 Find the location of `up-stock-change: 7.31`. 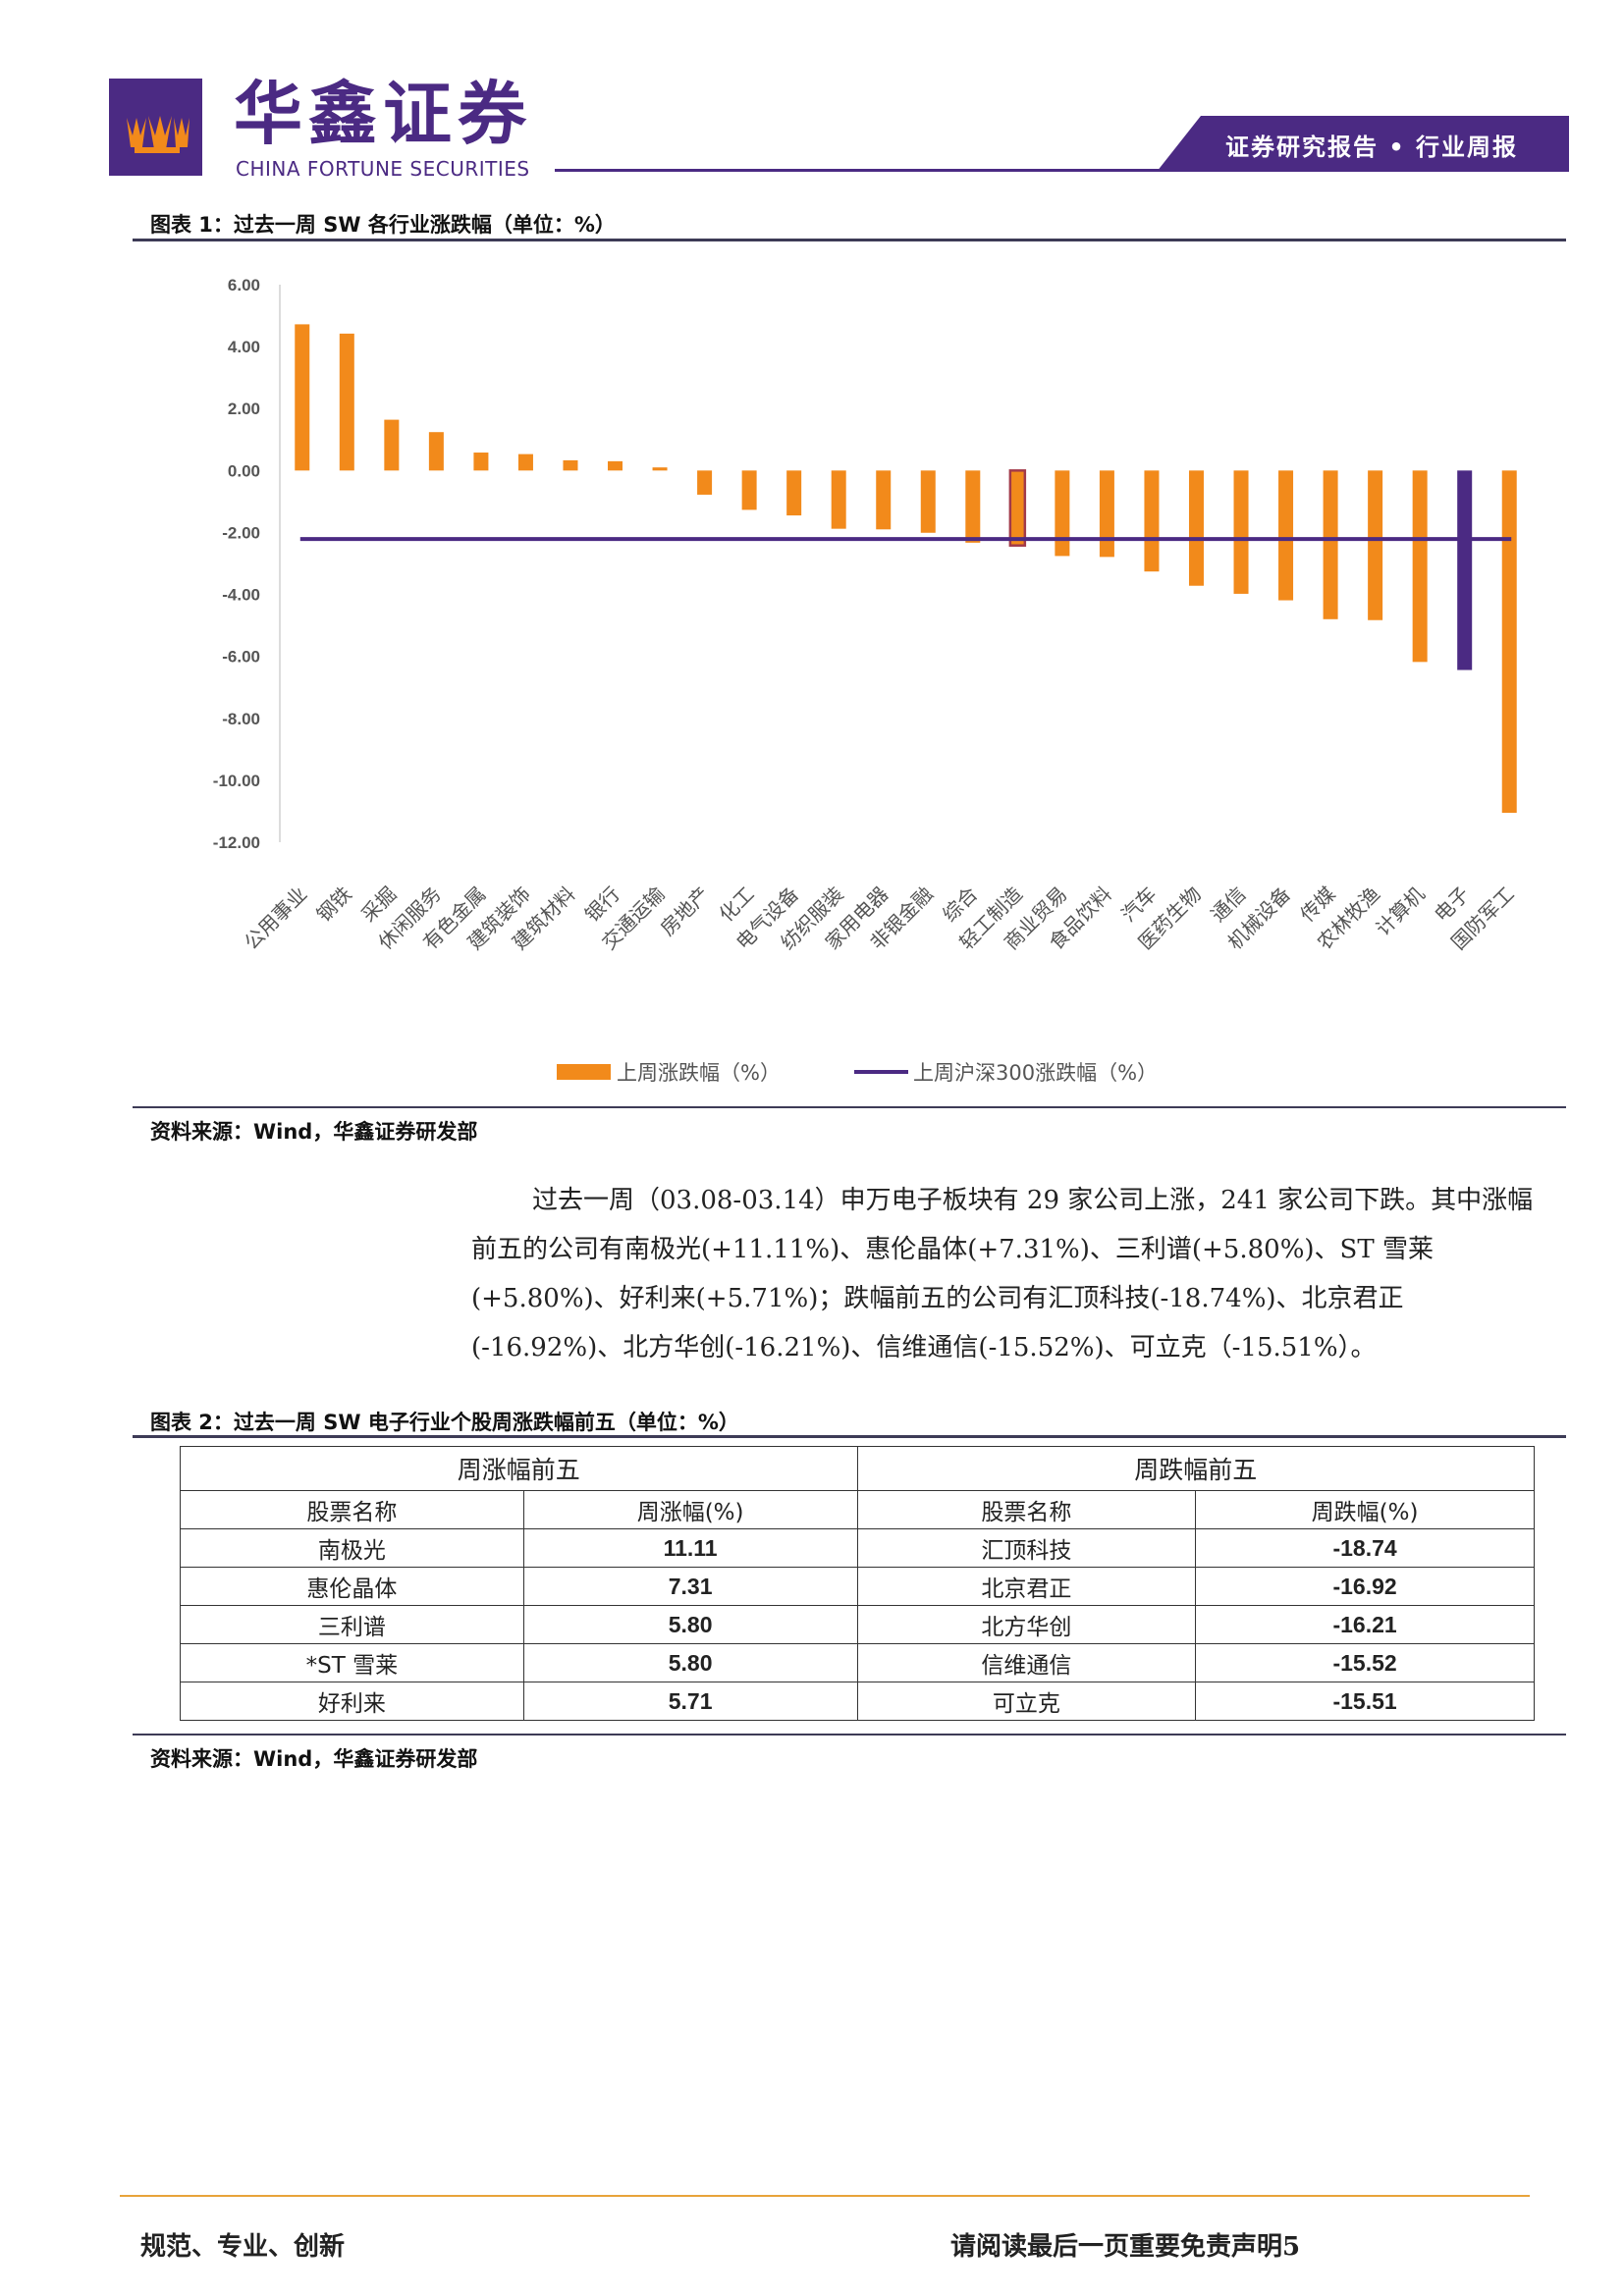

up-stock-change: 7.31 is located at coordinates (690, 1587).